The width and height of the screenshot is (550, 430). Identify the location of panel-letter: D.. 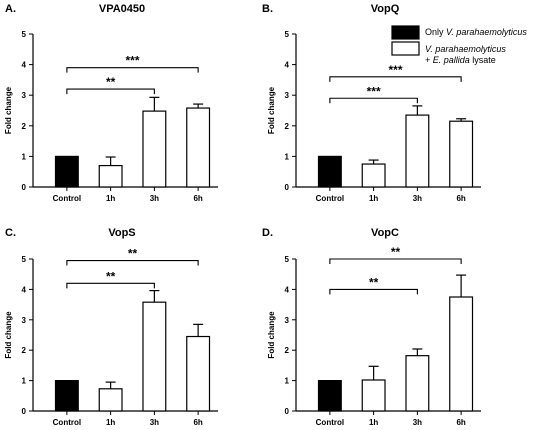
(267, 233).